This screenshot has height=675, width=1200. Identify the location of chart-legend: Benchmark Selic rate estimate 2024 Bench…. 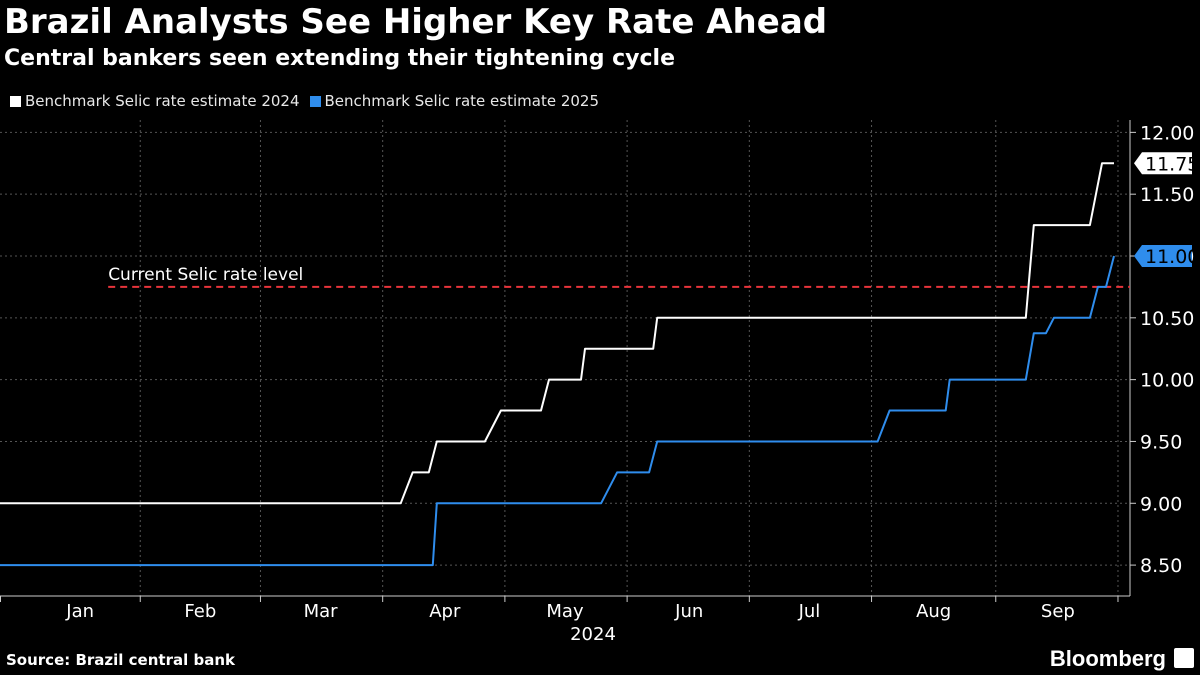
(309, 101).